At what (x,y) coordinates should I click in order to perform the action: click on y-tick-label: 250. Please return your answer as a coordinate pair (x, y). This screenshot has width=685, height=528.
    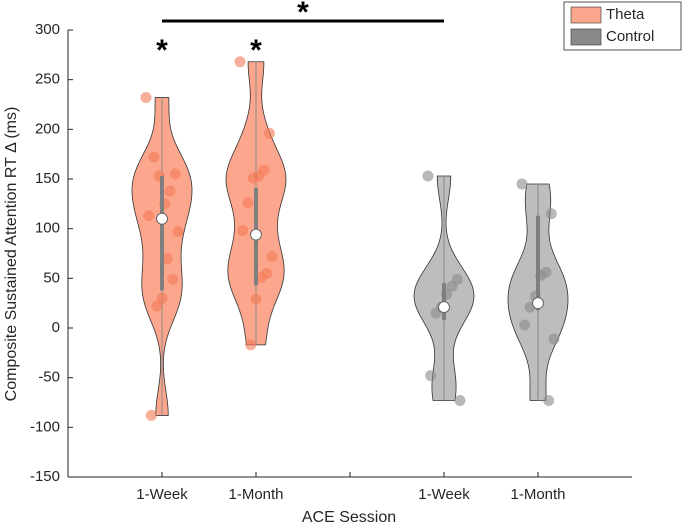
    Looking at the image, I should click on (47, 79).